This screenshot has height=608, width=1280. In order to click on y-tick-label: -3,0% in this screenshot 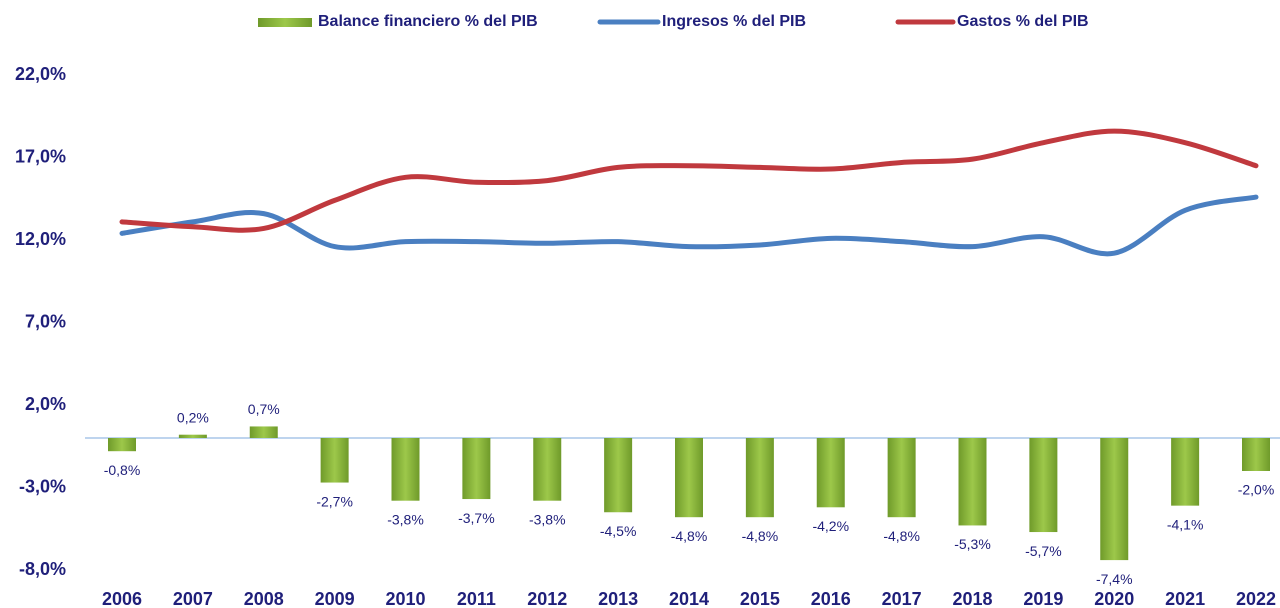, I will do `click(42, 486)`.